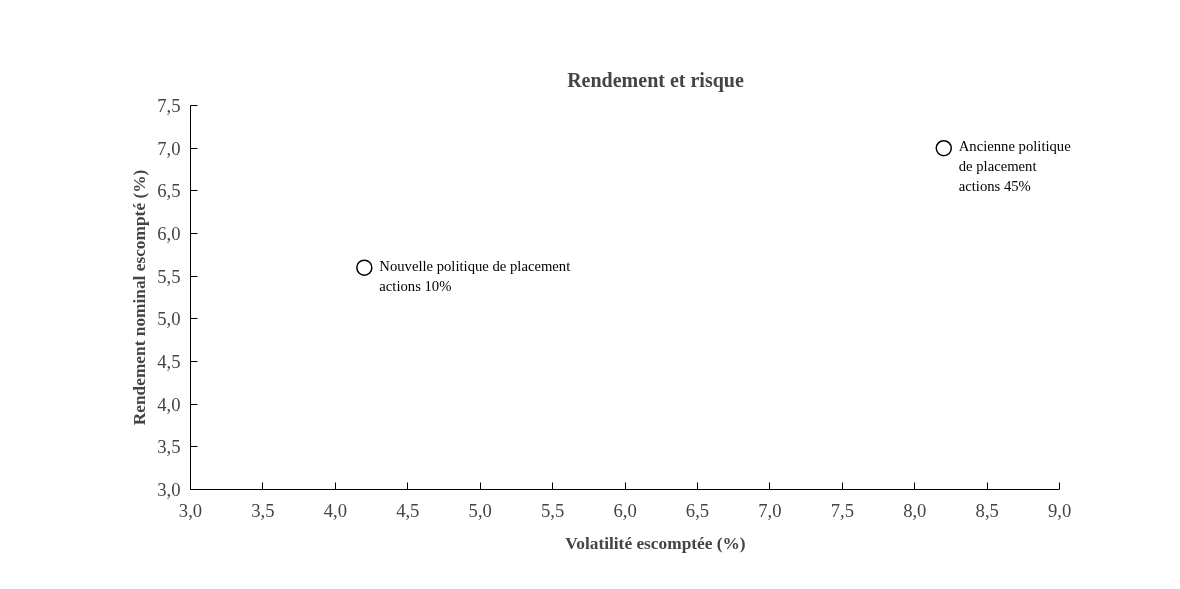 Image resolution: width=1180 pixels, height=589 pixels. I want to click on x-tick-label: 4,5, so click(408, 510).